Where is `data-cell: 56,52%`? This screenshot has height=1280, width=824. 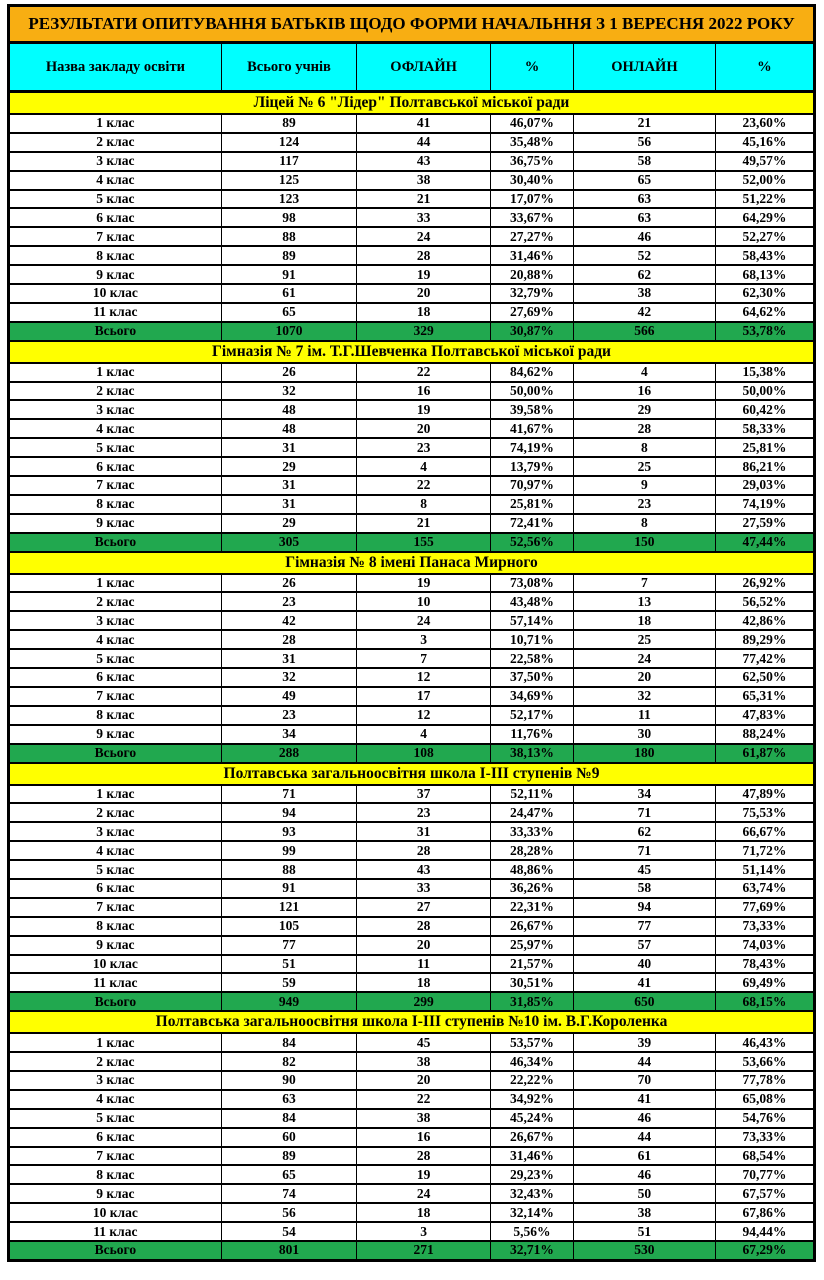 data-cell: 56,52% is located at coordinates (765, 602).